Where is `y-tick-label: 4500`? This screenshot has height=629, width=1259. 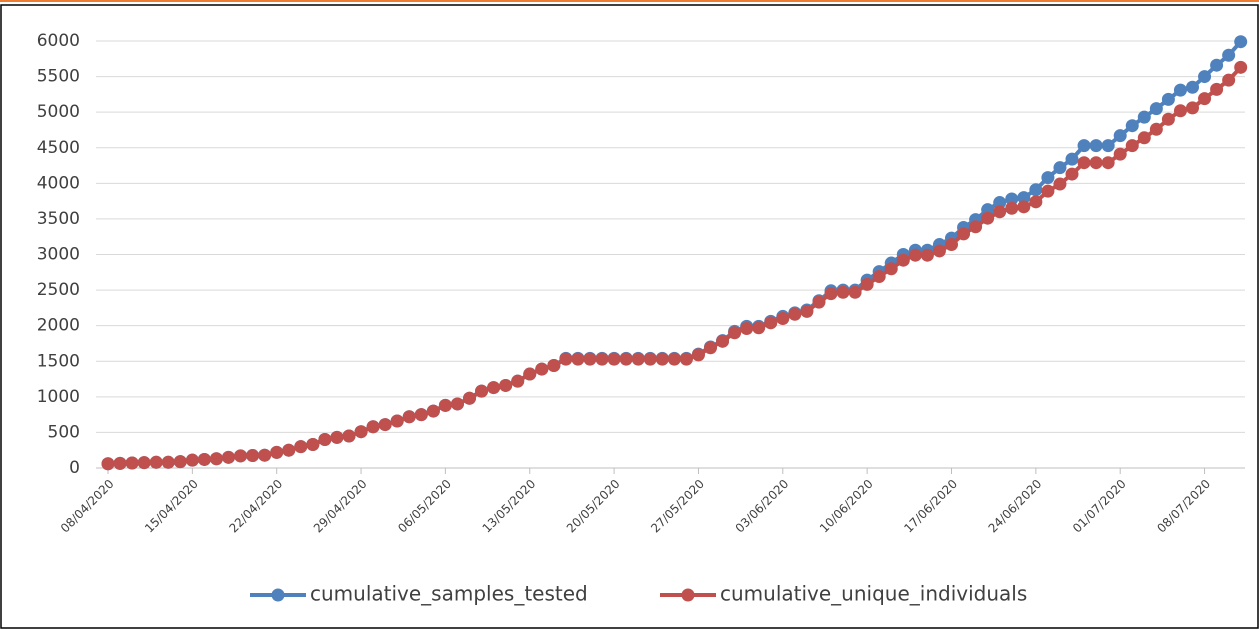
y-tick-label: 4500 is located at coordinates (58, 148).